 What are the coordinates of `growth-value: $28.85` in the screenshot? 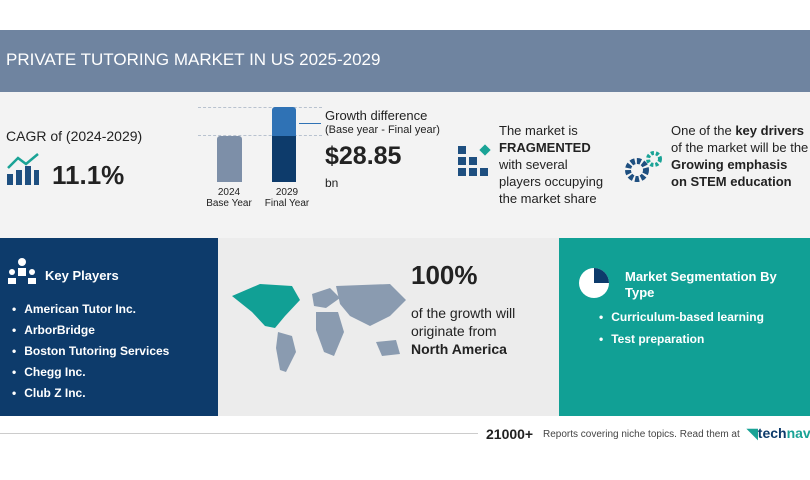 It's located at (363, 156).